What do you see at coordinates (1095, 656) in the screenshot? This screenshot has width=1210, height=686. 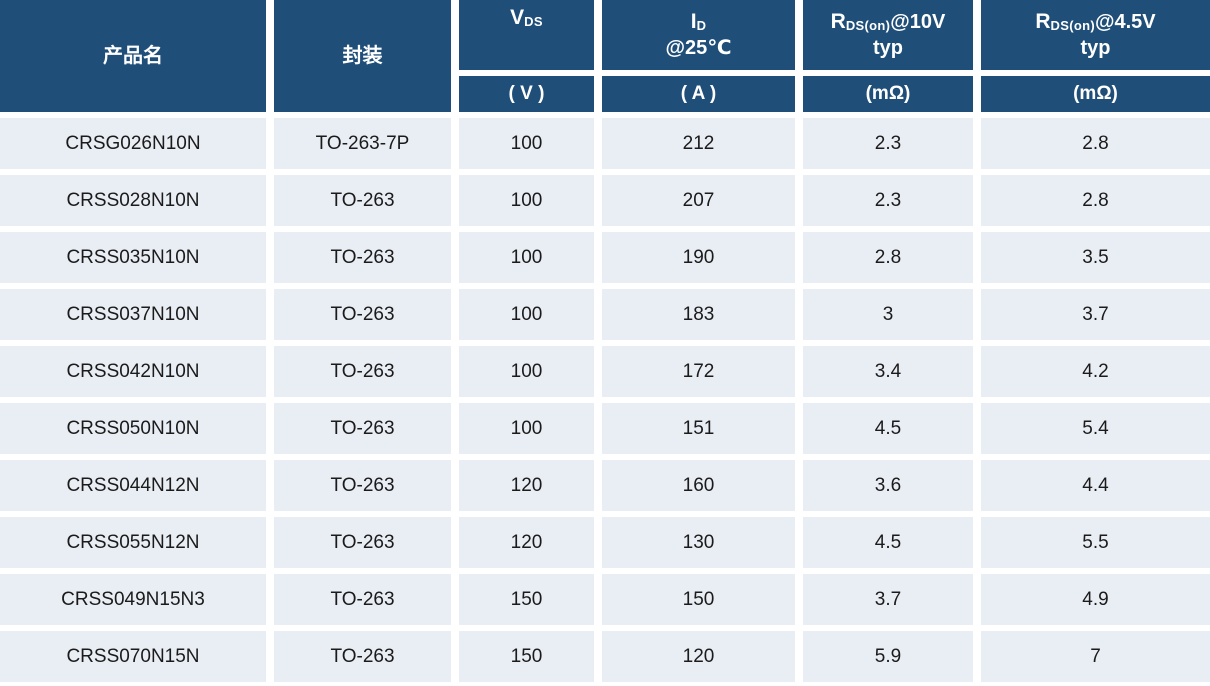 I see `cell-rds-on-4-5v: 7` at bounding box center [1095, 656].